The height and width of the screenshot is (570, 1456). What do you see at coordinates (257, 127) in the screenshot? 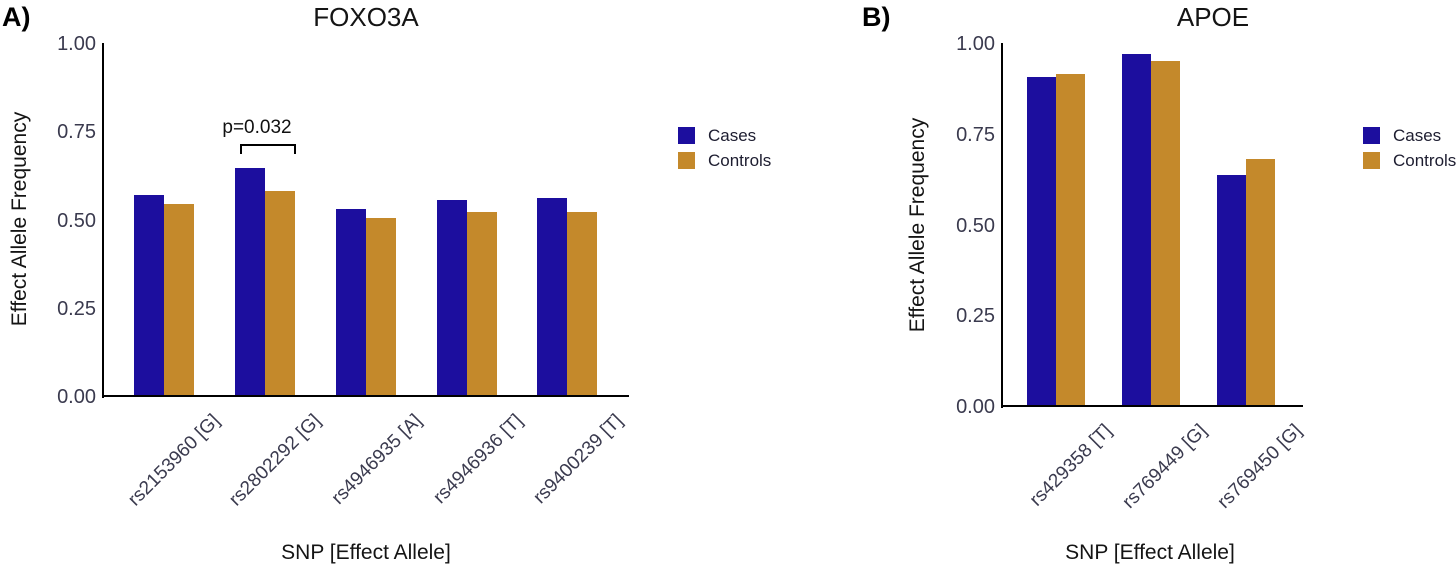
I see `p-value-annotation: p=0.032` at bounding box center [257, 127].